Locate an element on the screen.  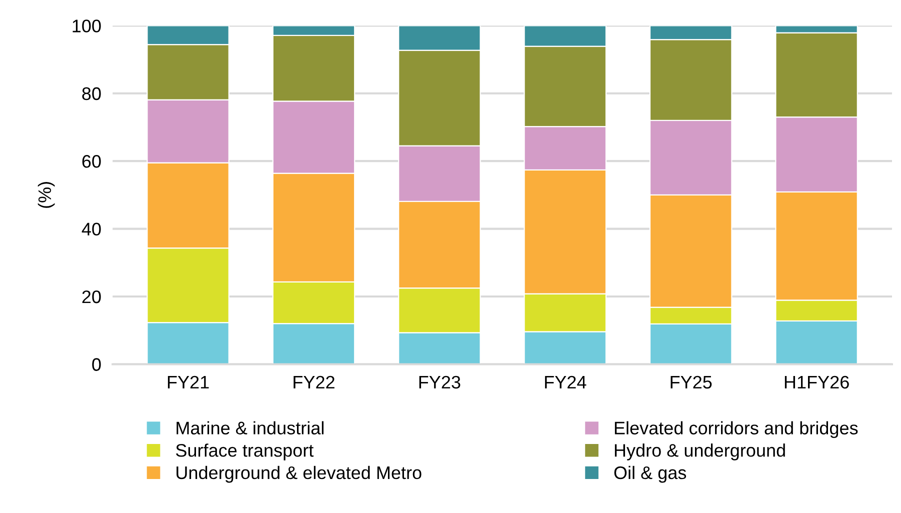
legend-label: Oil & gas is located at coordinates (650, 474).